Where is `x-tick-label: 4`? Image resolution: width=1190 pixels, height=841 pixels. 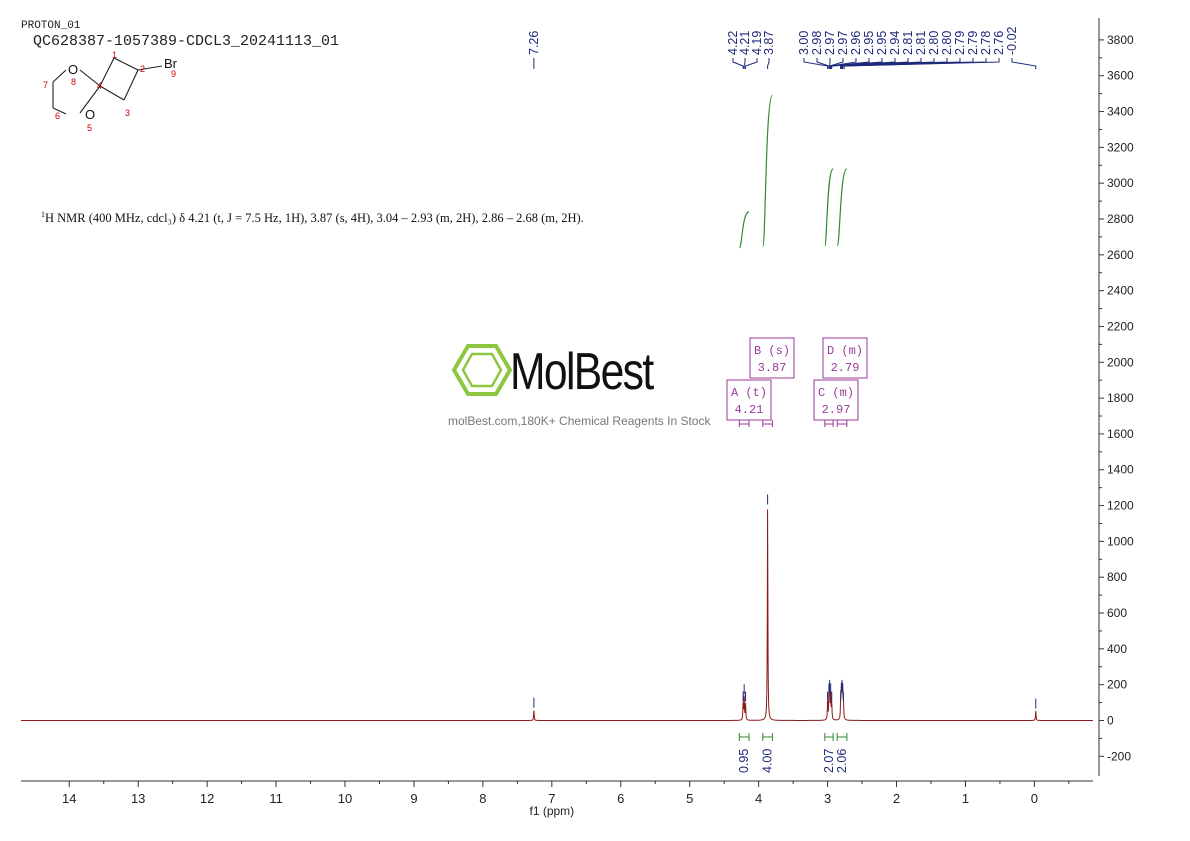 x-tick-label: 4 is located at coordinates (758, 798).